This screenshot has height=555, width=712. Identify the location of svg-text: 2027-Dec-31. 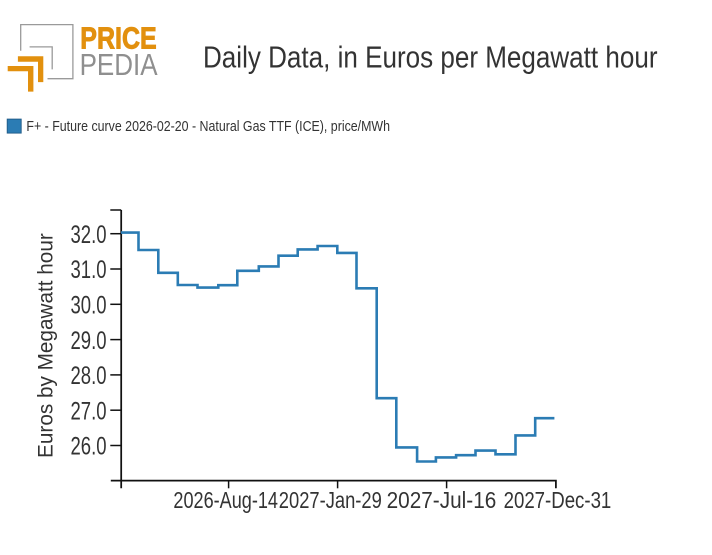
(558, 500).